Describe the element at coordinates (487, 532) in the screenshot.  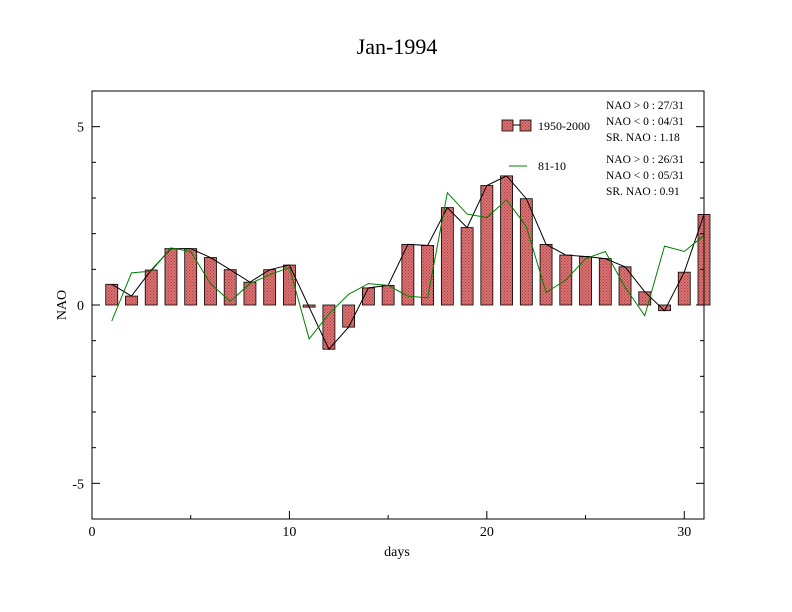
I see `x-tick-label-20: 20` at that location.